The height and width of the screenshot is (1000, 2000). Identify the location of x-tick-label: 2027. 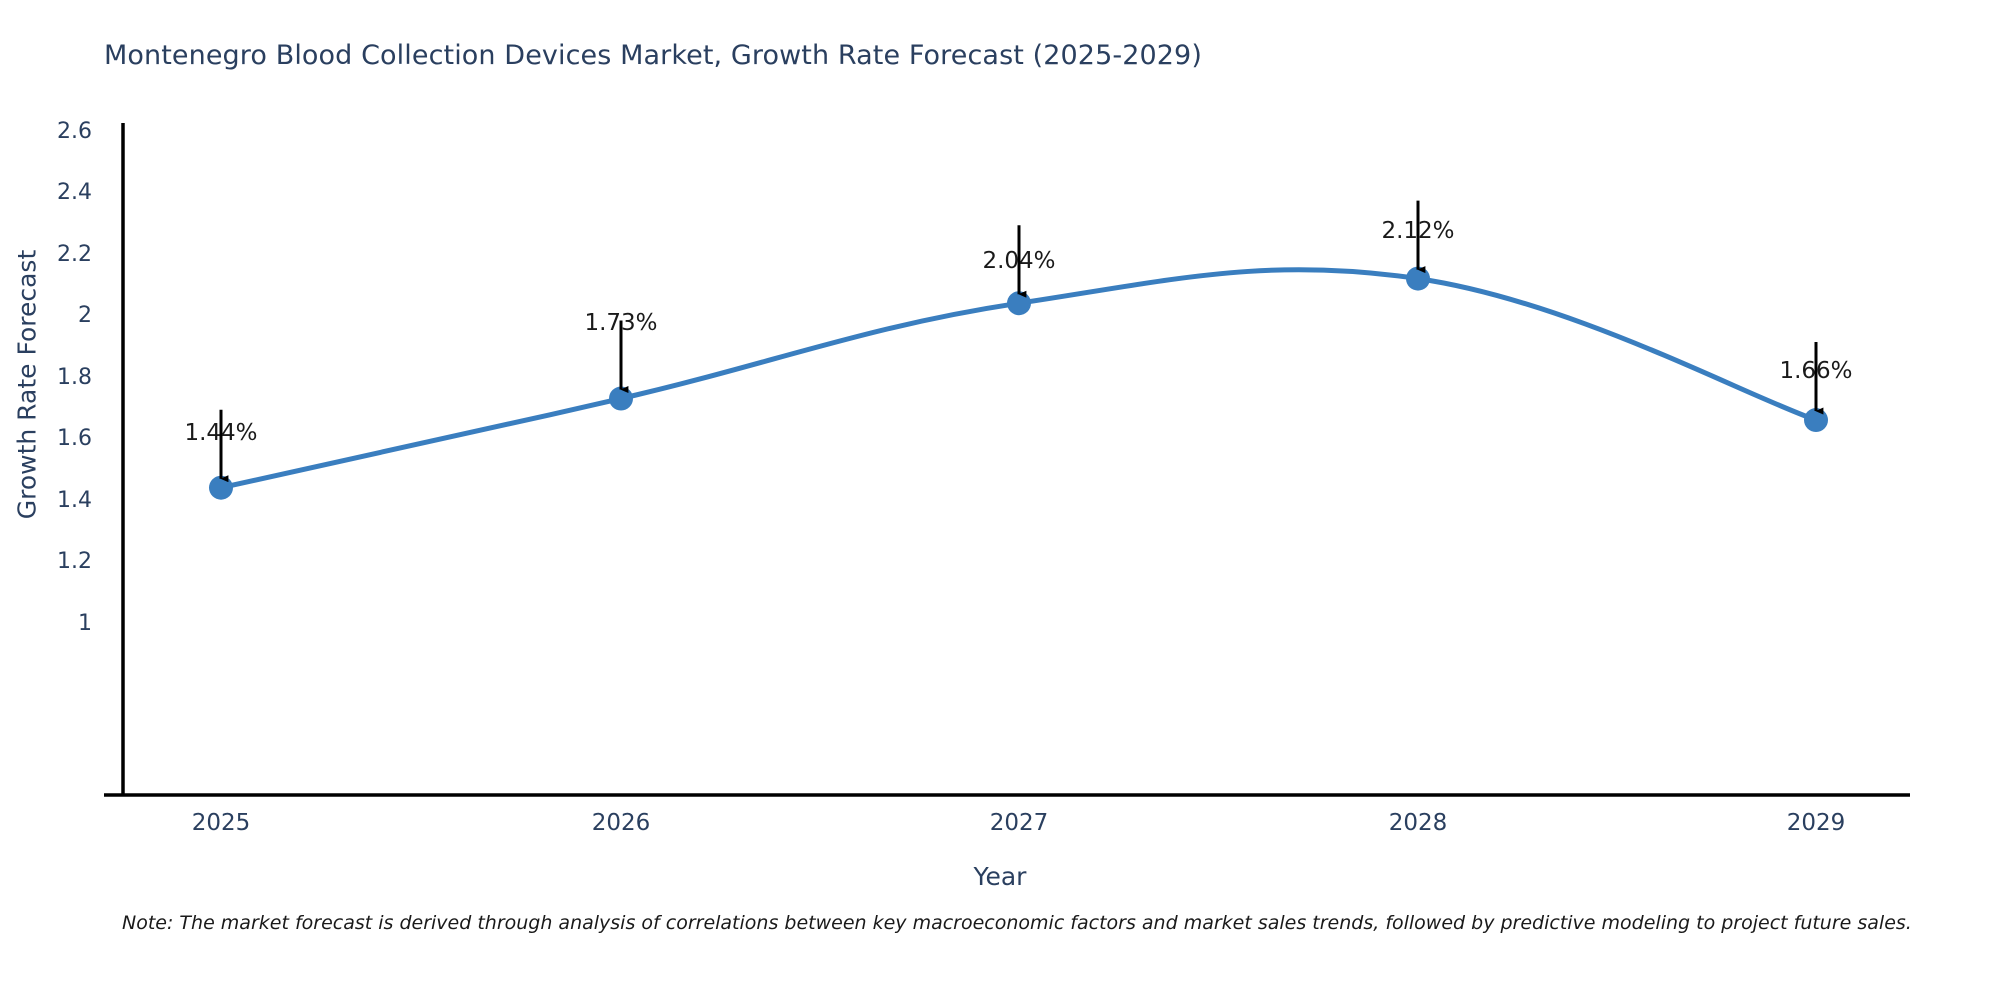
(1019, 823).